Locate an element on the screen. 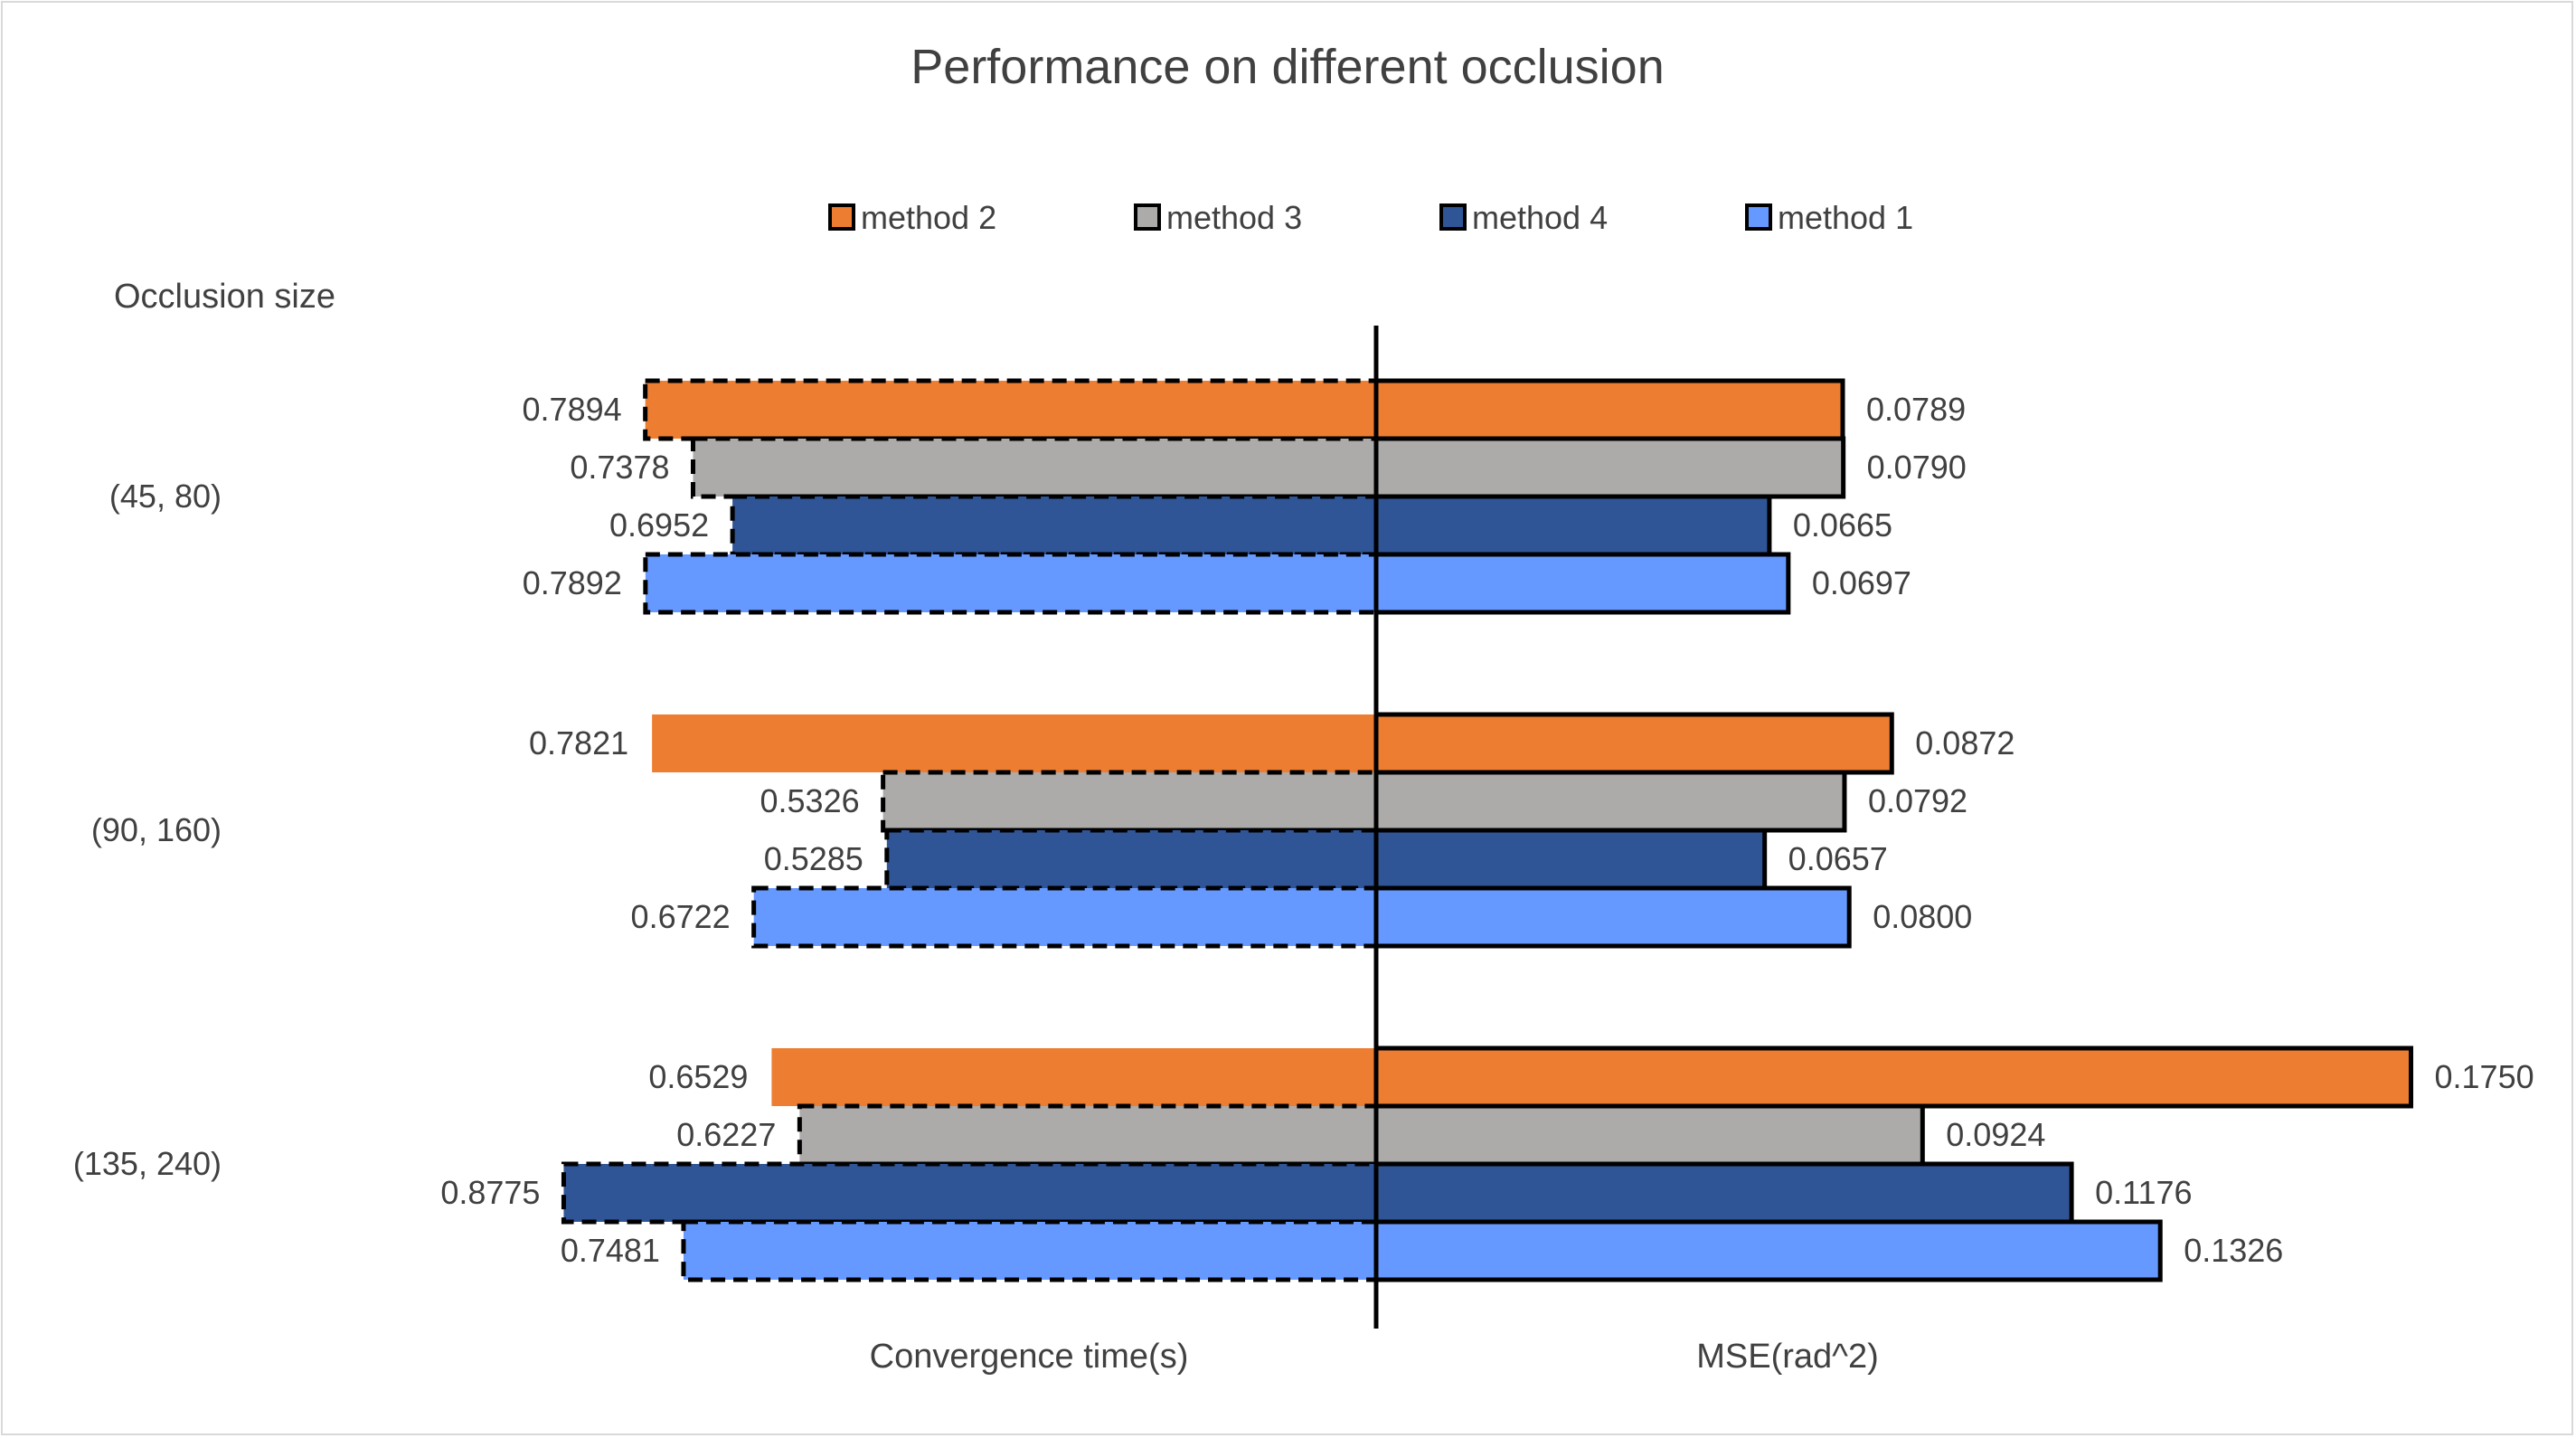  convergence-value-label: 0.7892 is located at coordinates (572, 582).